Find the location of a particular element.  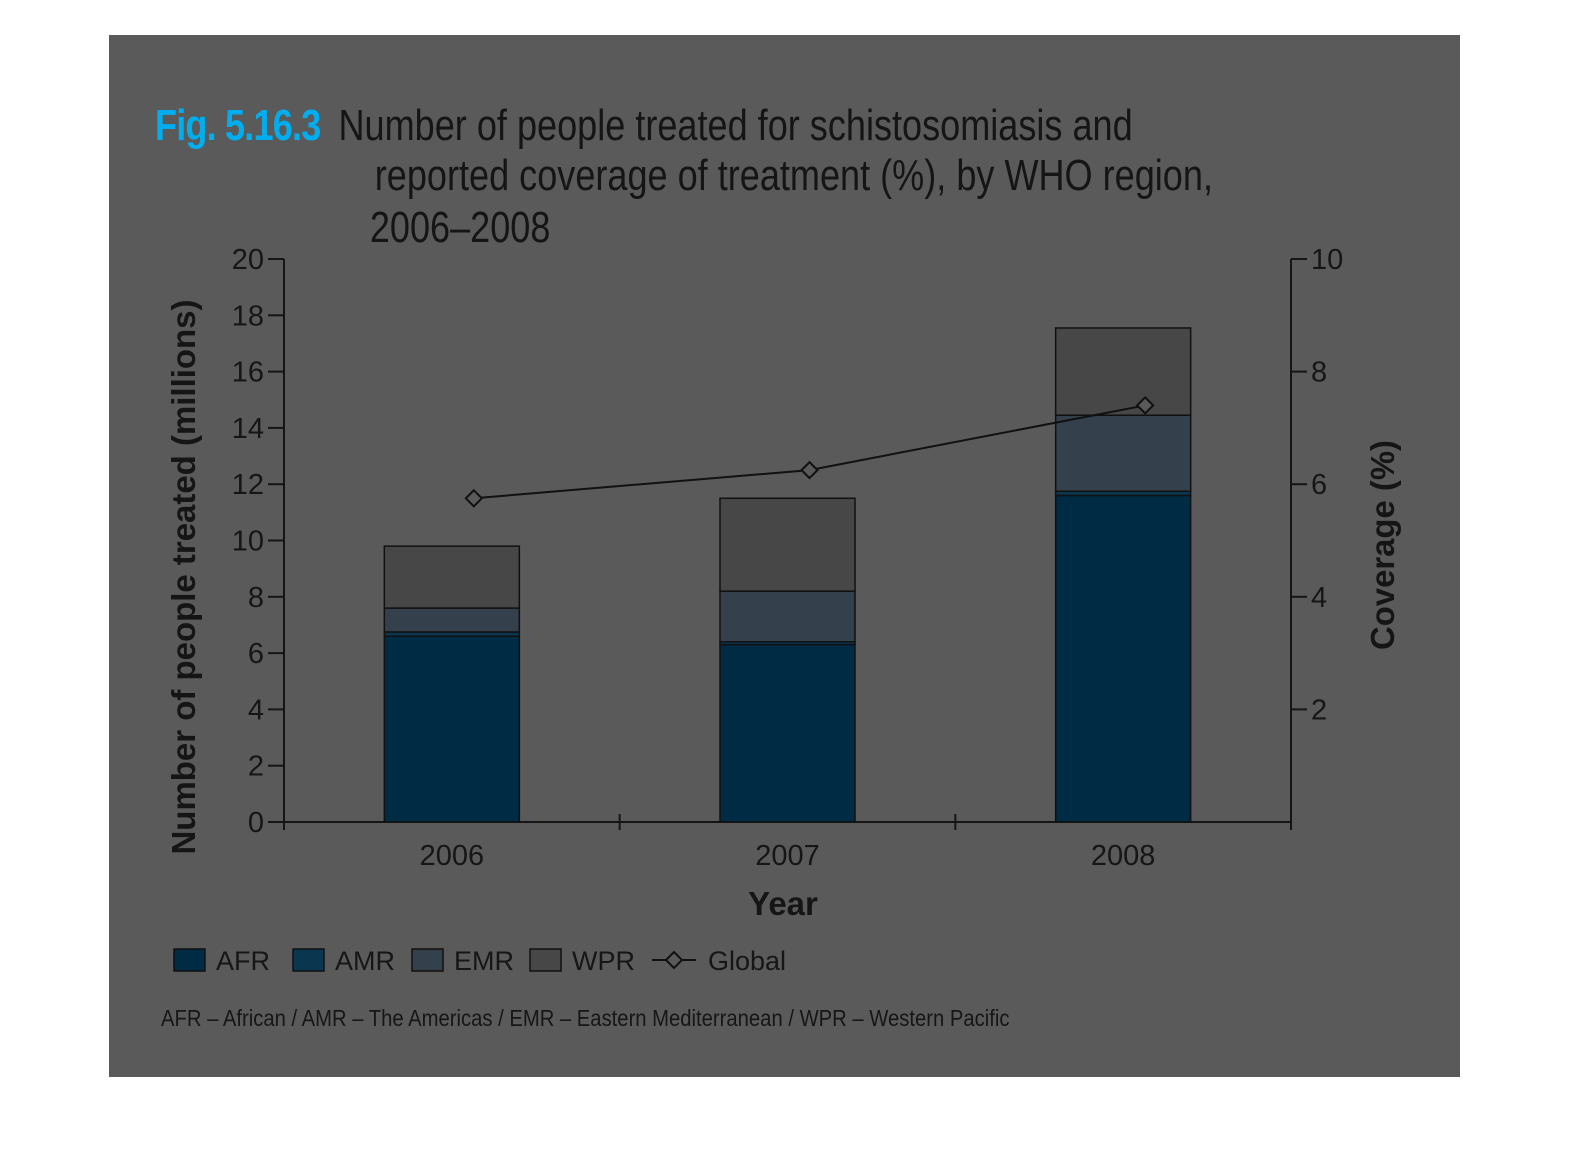

bar-wpr-2006 is located at coordinates (452, 577).